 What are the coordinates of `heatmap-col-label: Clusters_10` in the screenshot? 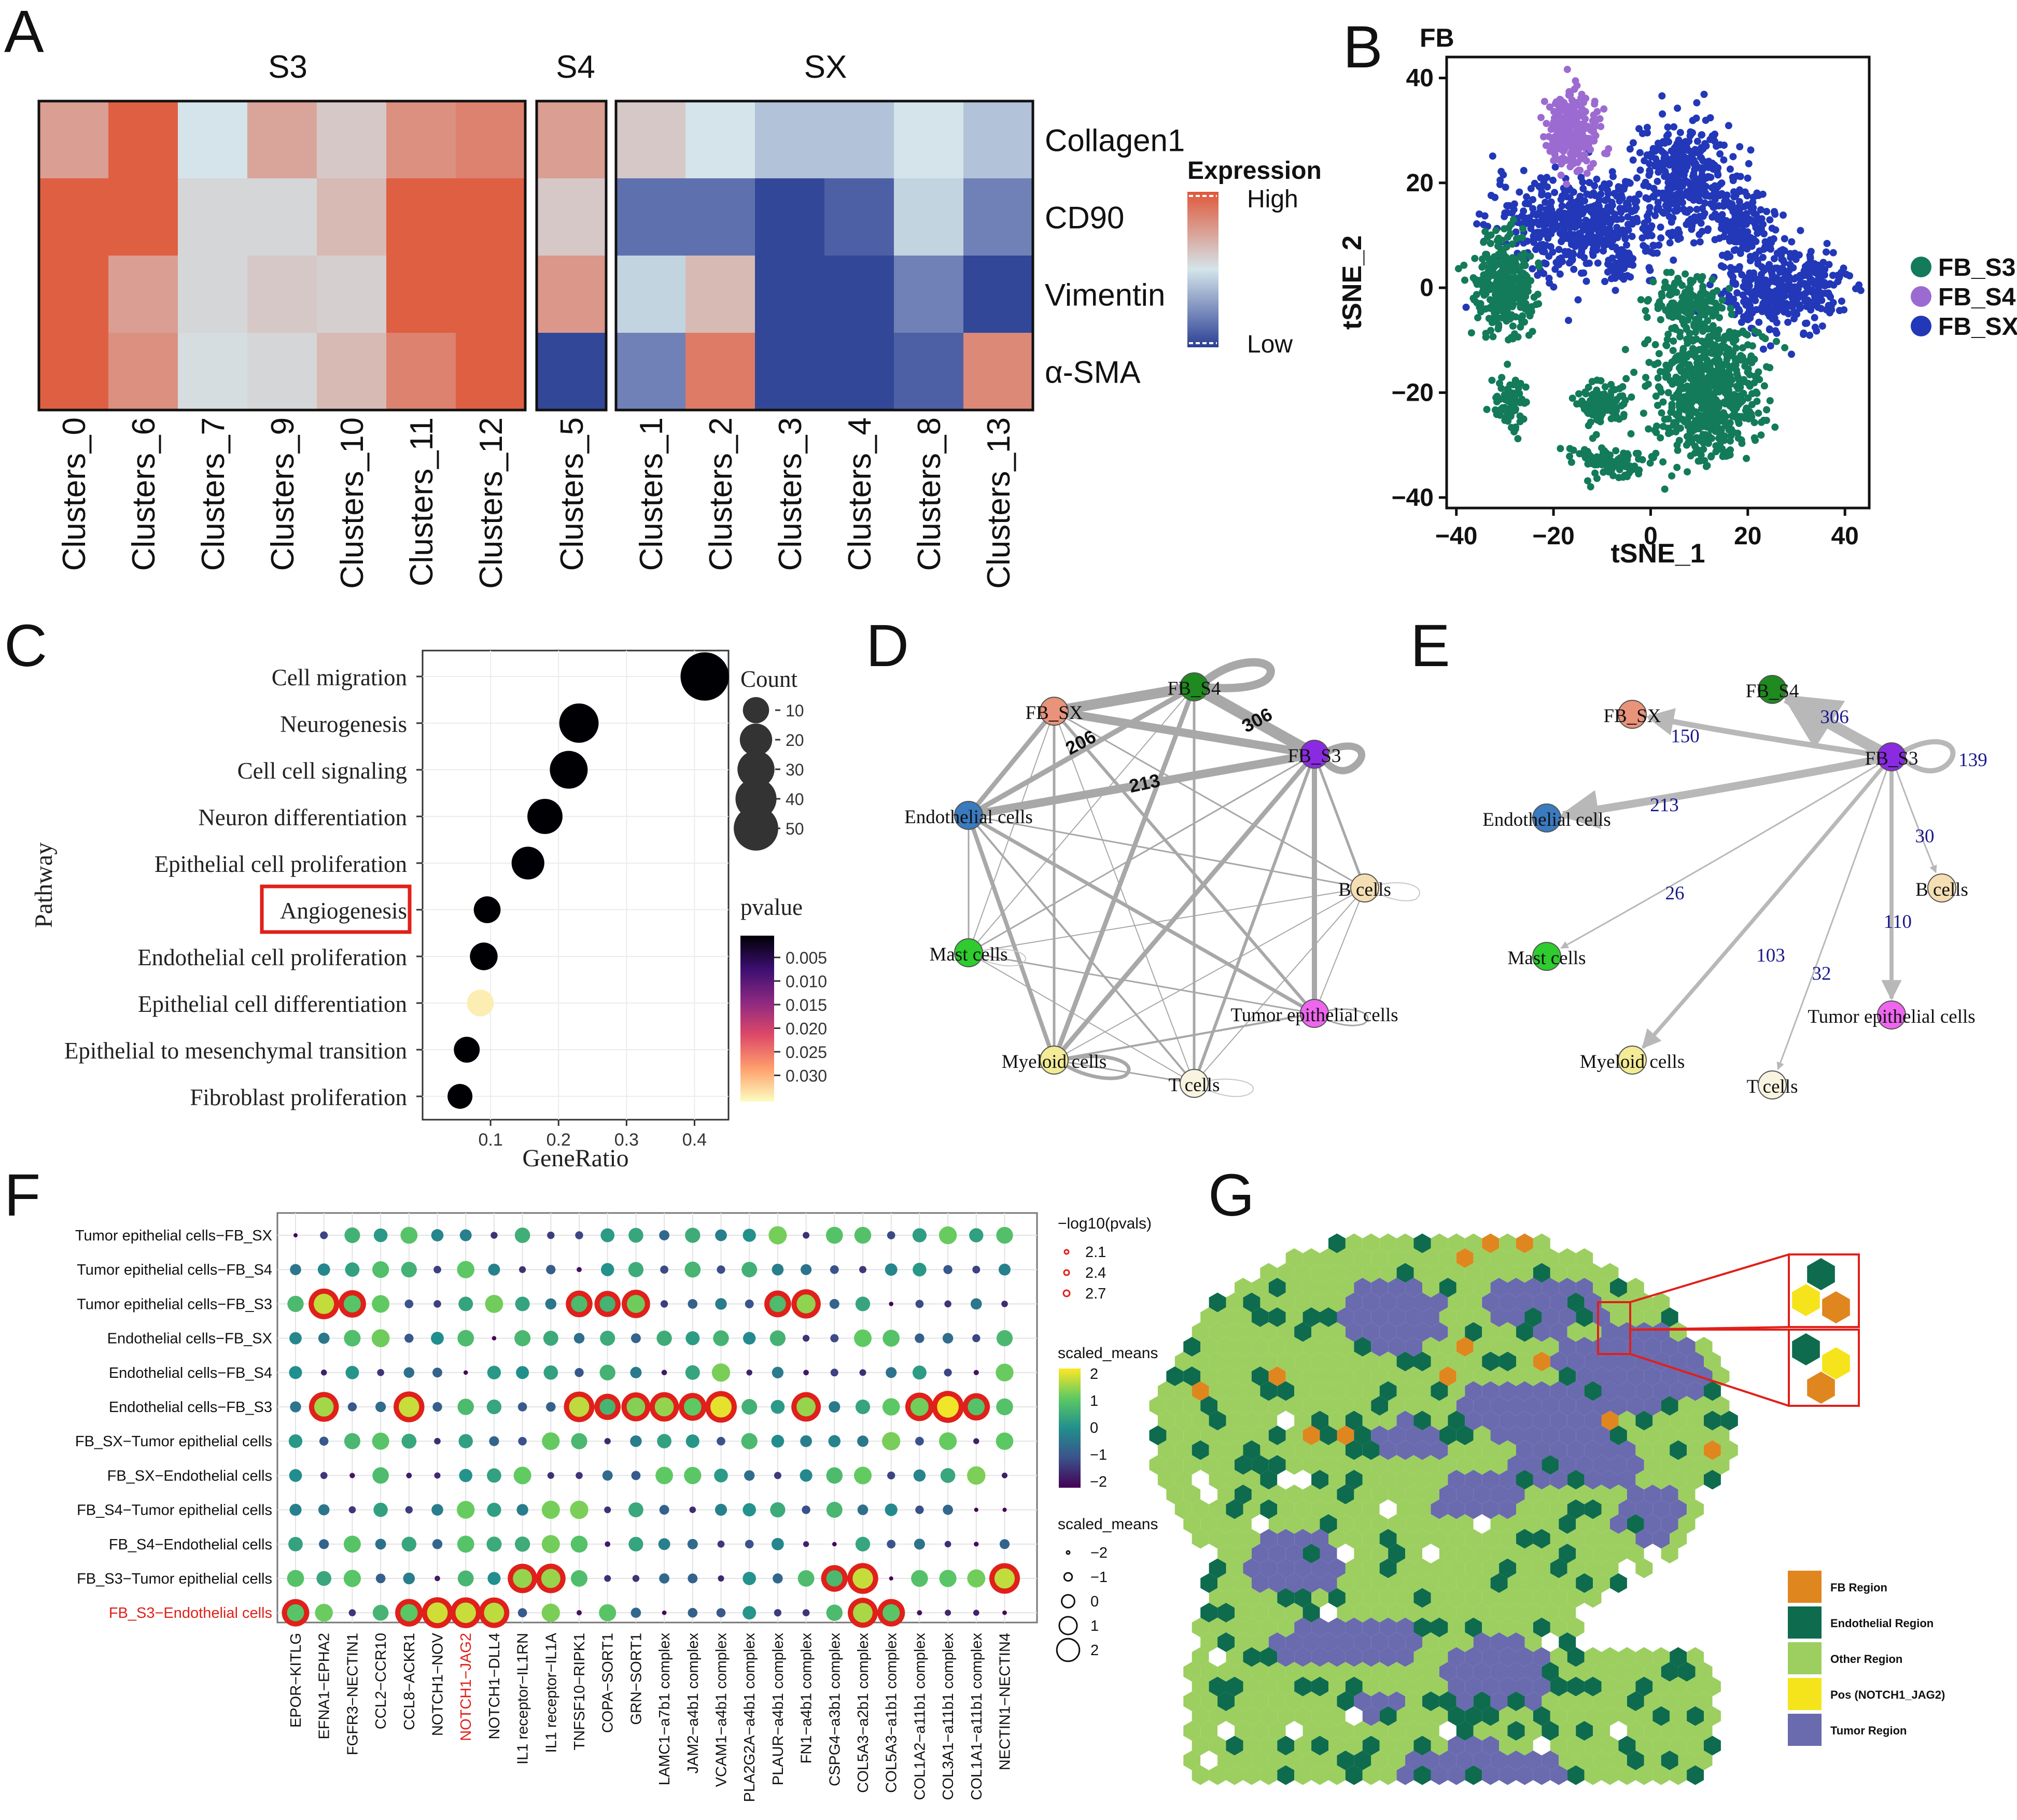 It's located at (352, 503).